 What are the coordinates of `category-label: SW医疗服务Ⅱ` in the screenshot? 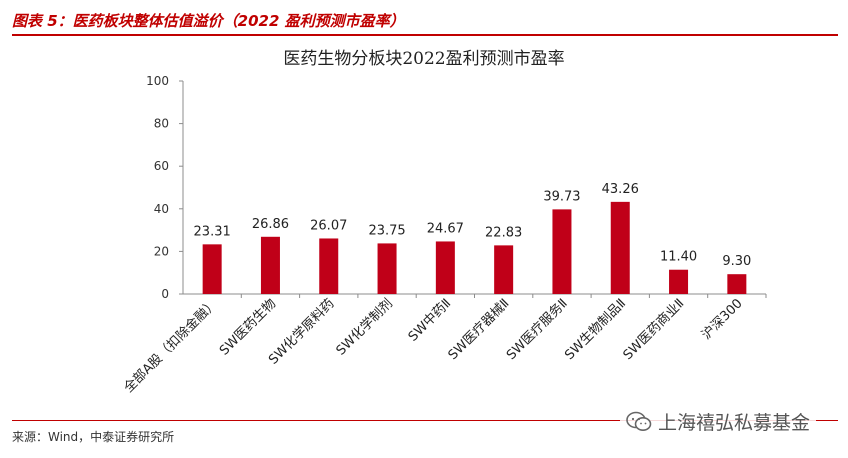 It's located at (537, 330).